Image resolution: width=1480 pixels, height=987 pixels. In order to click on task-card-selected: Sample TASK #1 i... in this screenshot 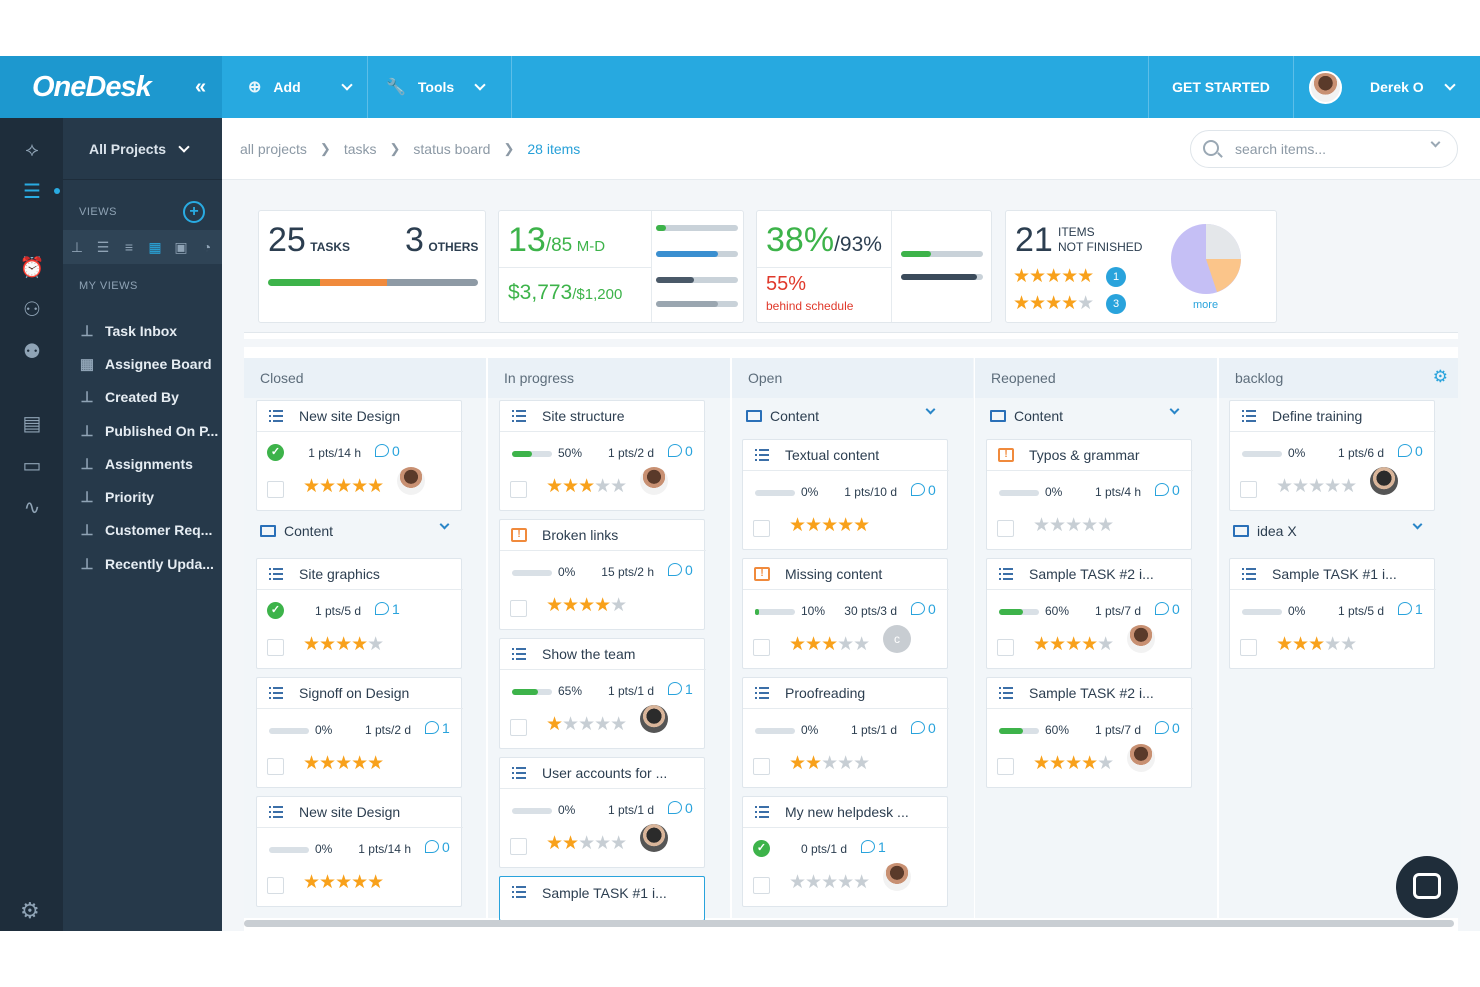, I will do `click(602, 898)`.